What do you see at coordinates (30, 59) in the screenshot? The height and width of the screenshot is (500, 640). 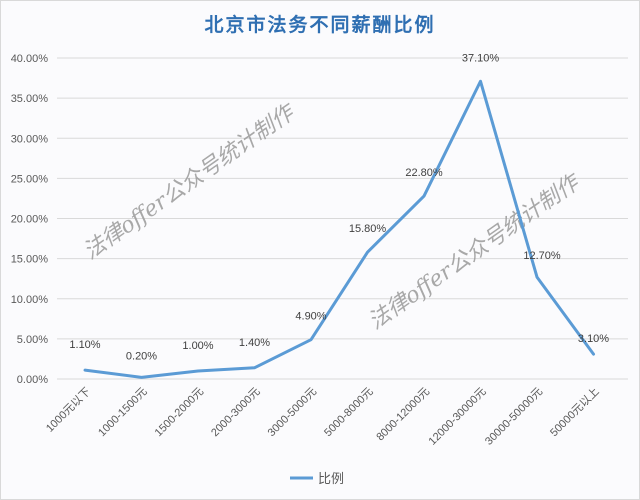 I see `y-tick-label: 40.00%` at bounding box center [30, 59].